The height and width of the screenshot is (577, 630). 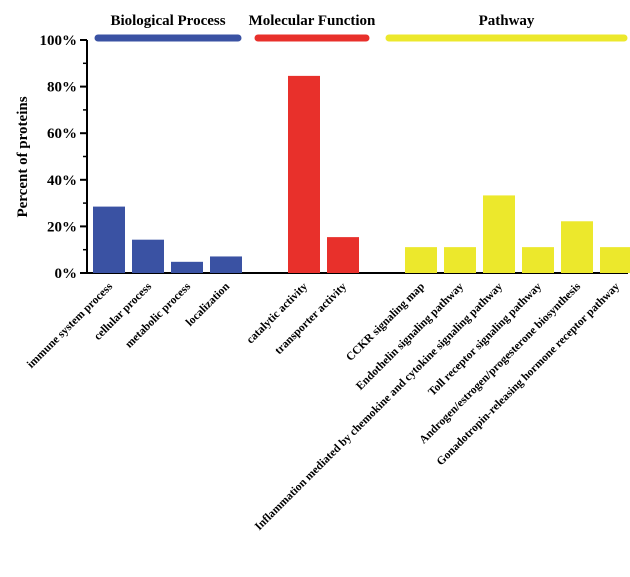 What do you see at coordinates (62, 181) in the screenshot?
I see `y-tick-label: 40%` at bounding box center [62, 181].